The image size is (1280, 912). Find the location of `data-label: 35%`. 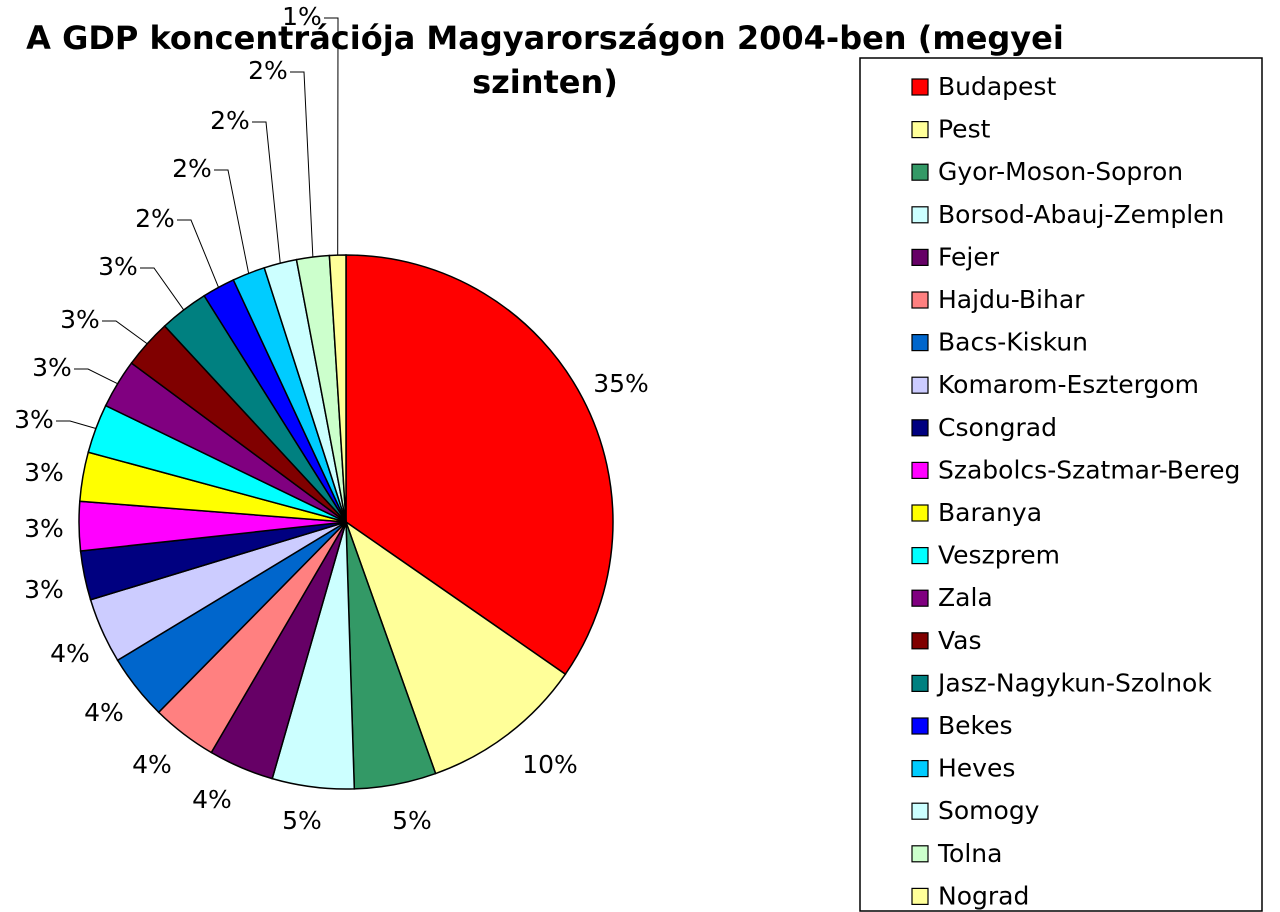

data-label: 35% is located at coordinates (621, 383).